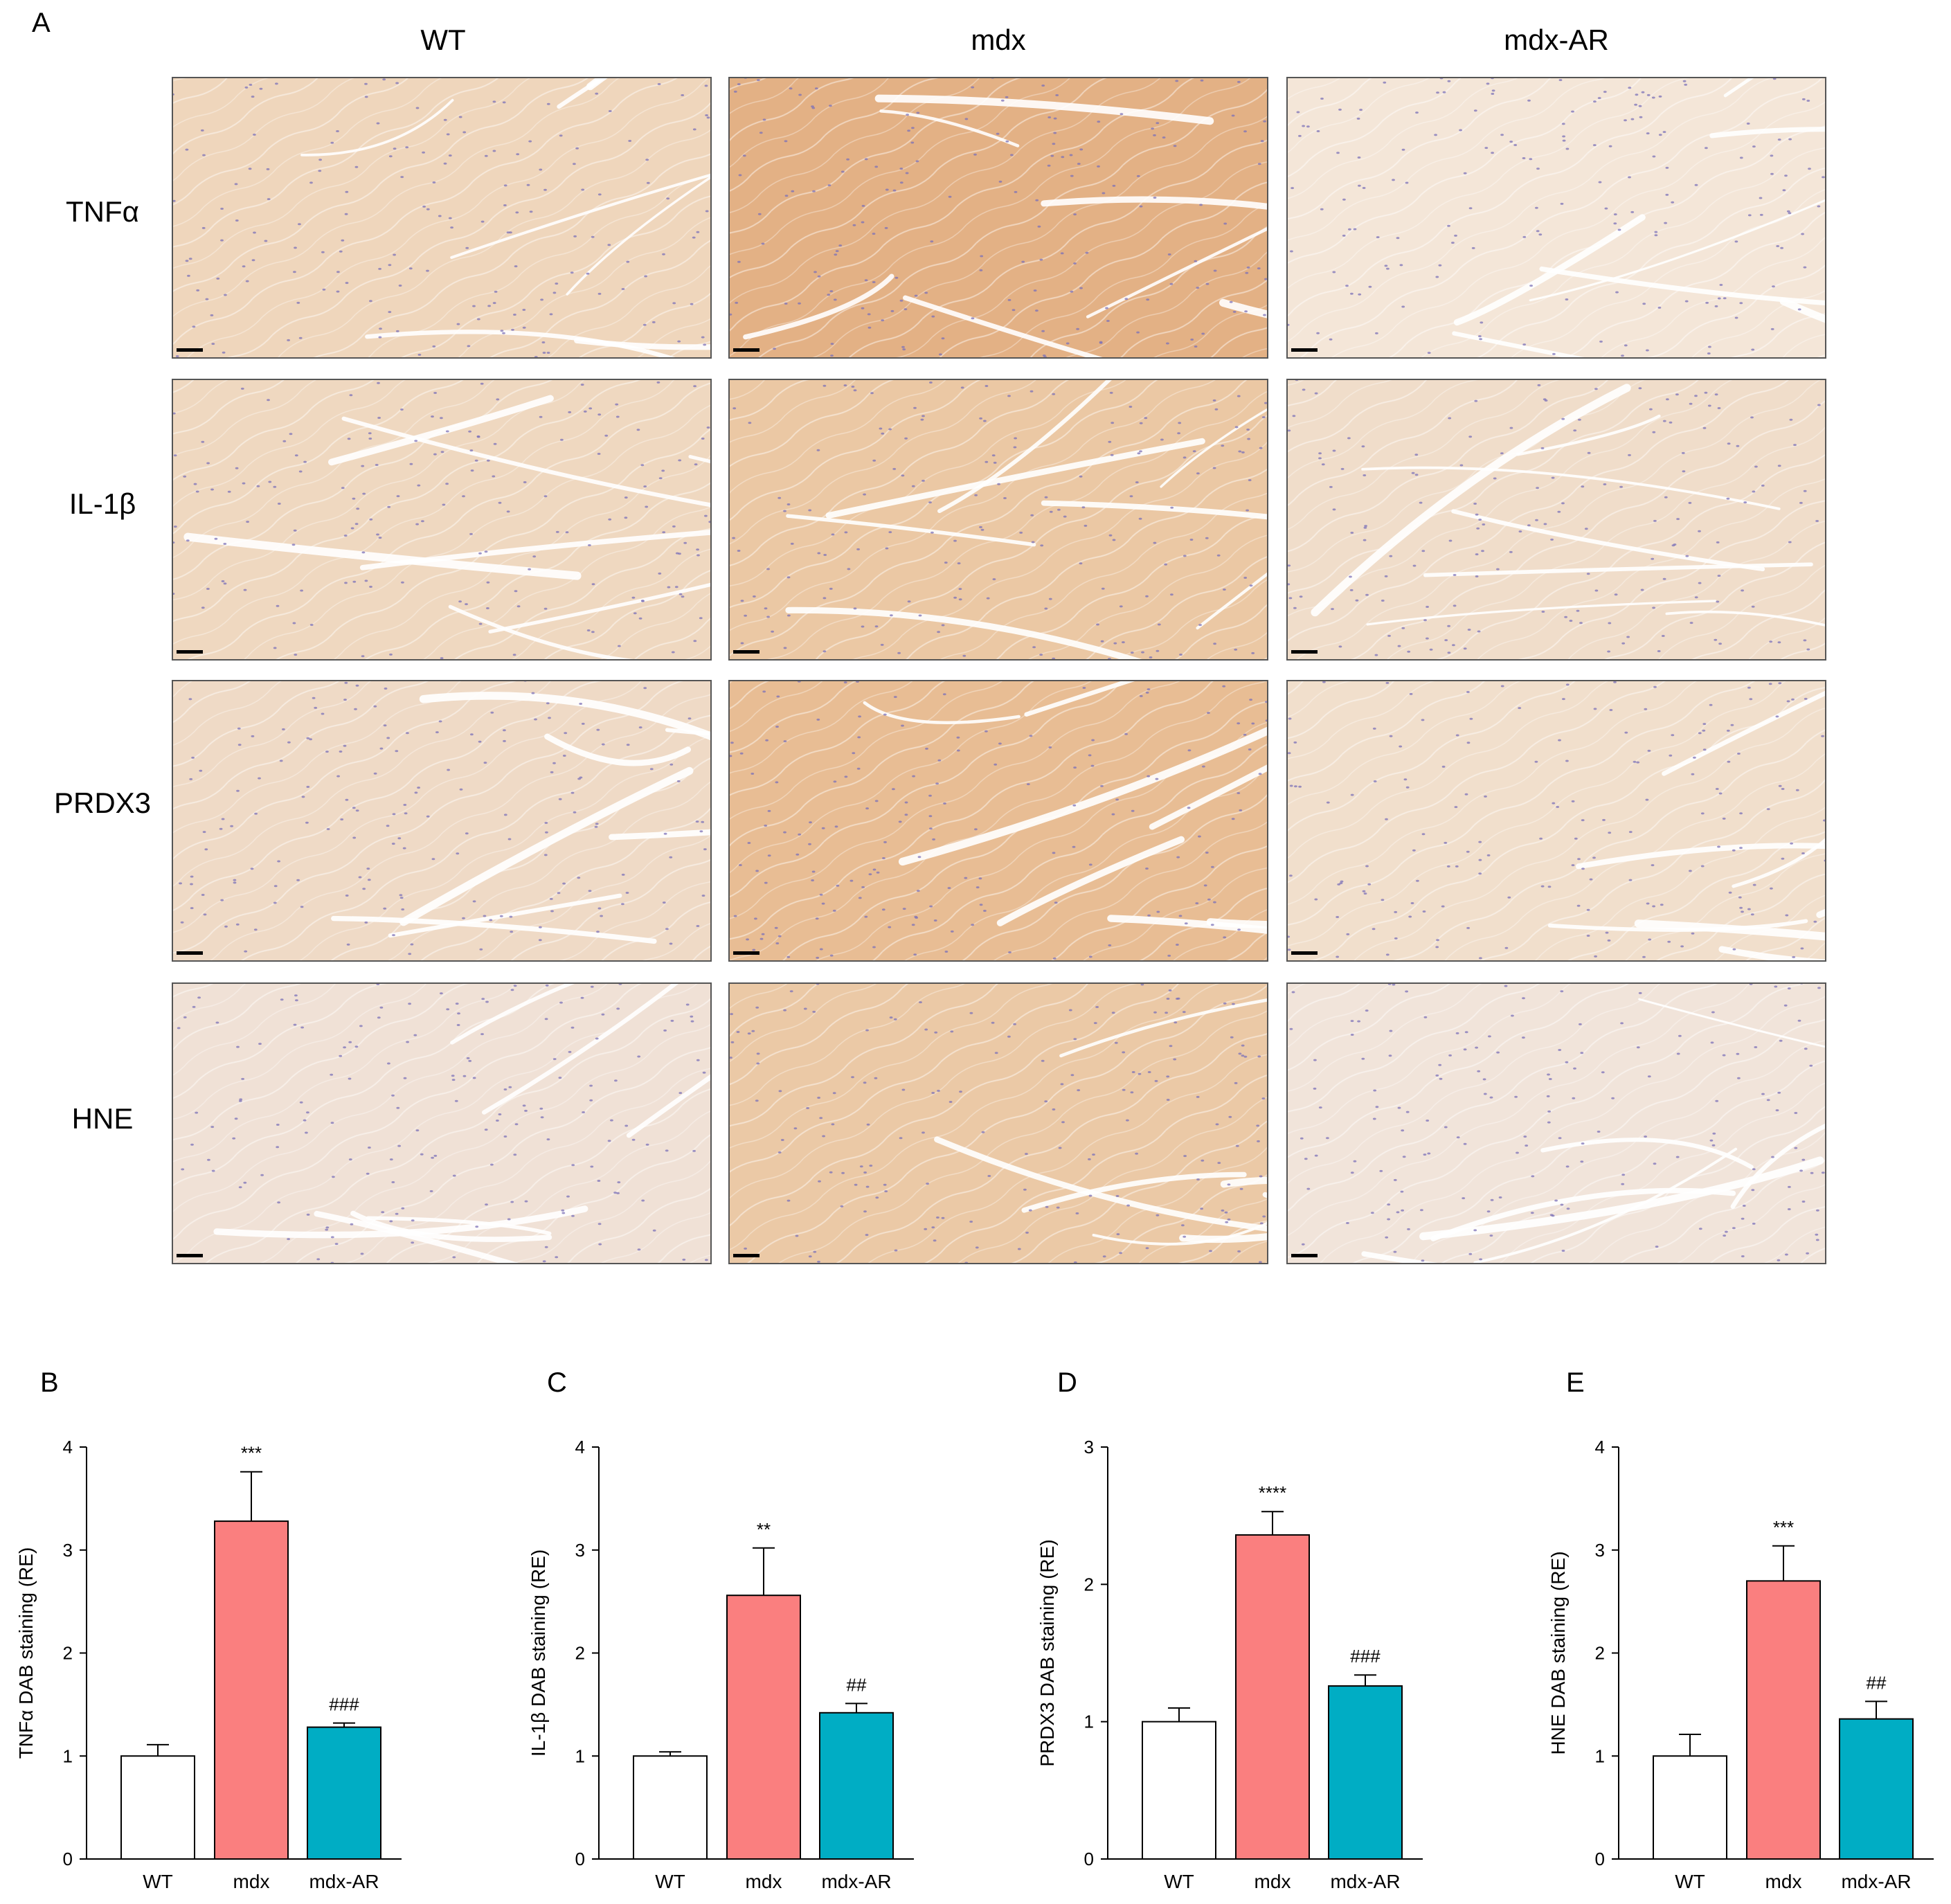 Image resolution: width=1951 pixels, height=1904 pixels. I want to click on bar-wt, so click(670, 1808).